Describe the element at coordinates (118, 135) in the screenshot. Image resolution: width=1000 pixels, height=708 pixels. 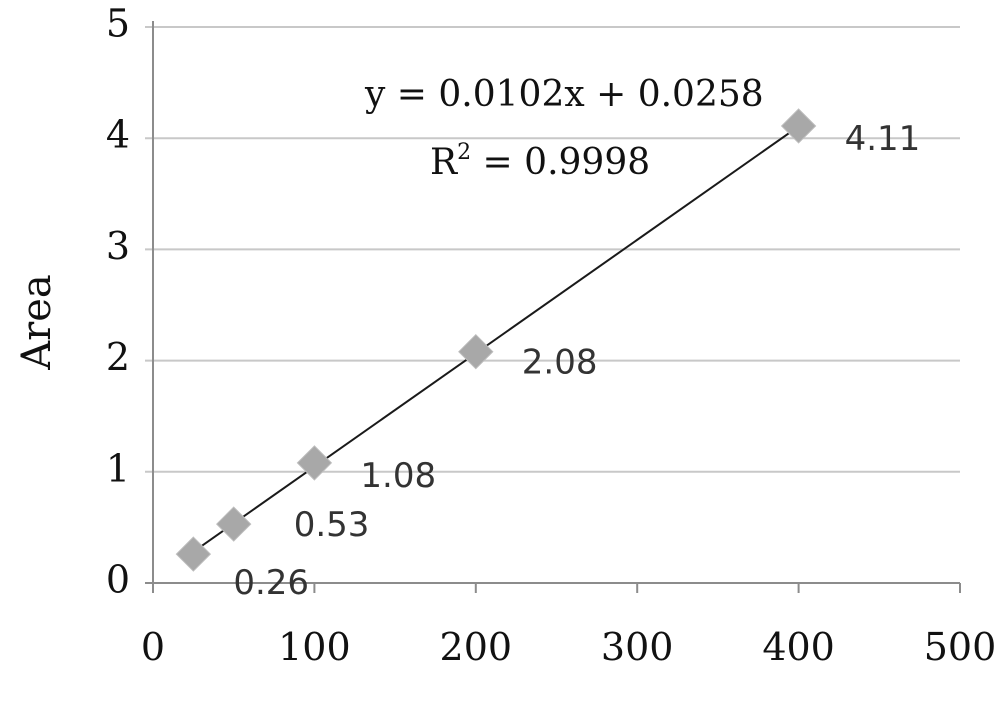
I see `y-tick-label: 4` at that location.